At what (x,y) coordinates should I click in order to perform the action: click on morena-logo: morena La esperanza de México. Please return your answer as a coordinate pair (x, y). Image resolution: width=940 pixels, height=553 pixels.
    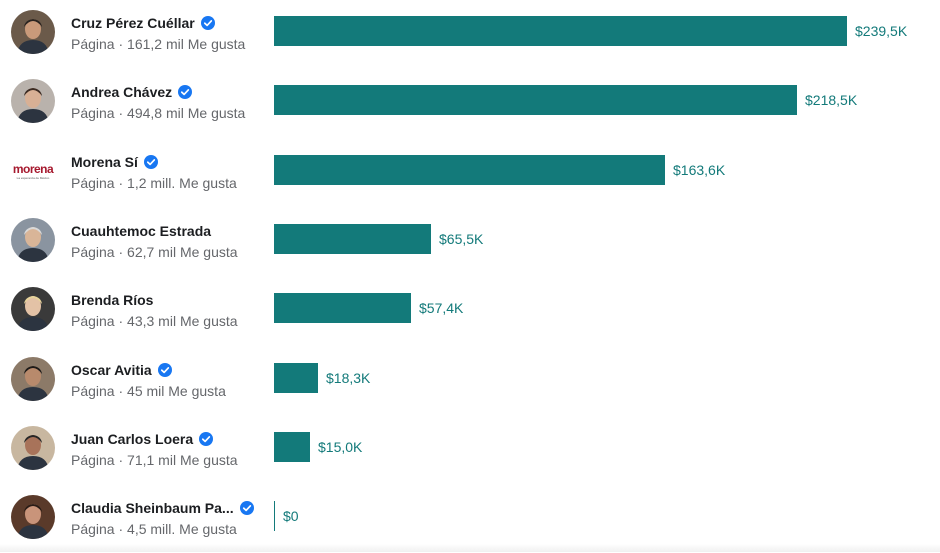
    Looking at the image, I should click on (33, 171).